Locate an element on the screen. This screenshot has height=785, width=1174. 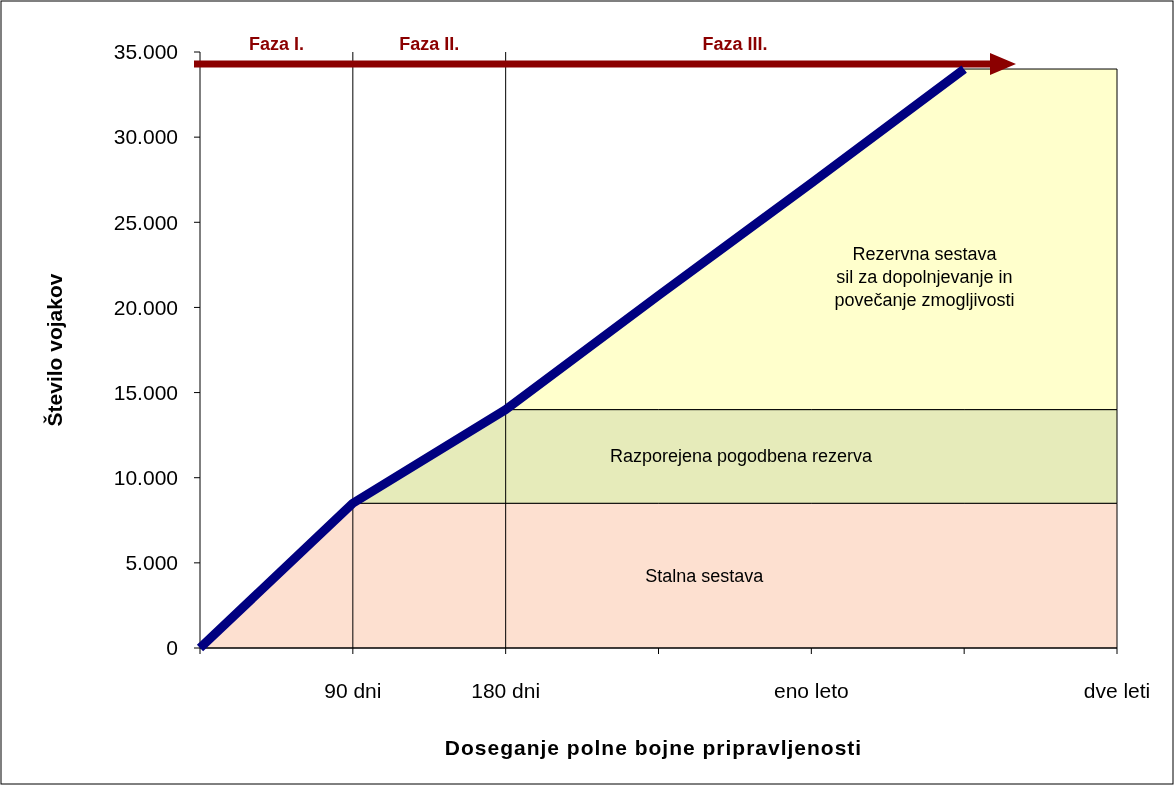
y-tick-label: 10.000 is located at coordinates (145, 478).